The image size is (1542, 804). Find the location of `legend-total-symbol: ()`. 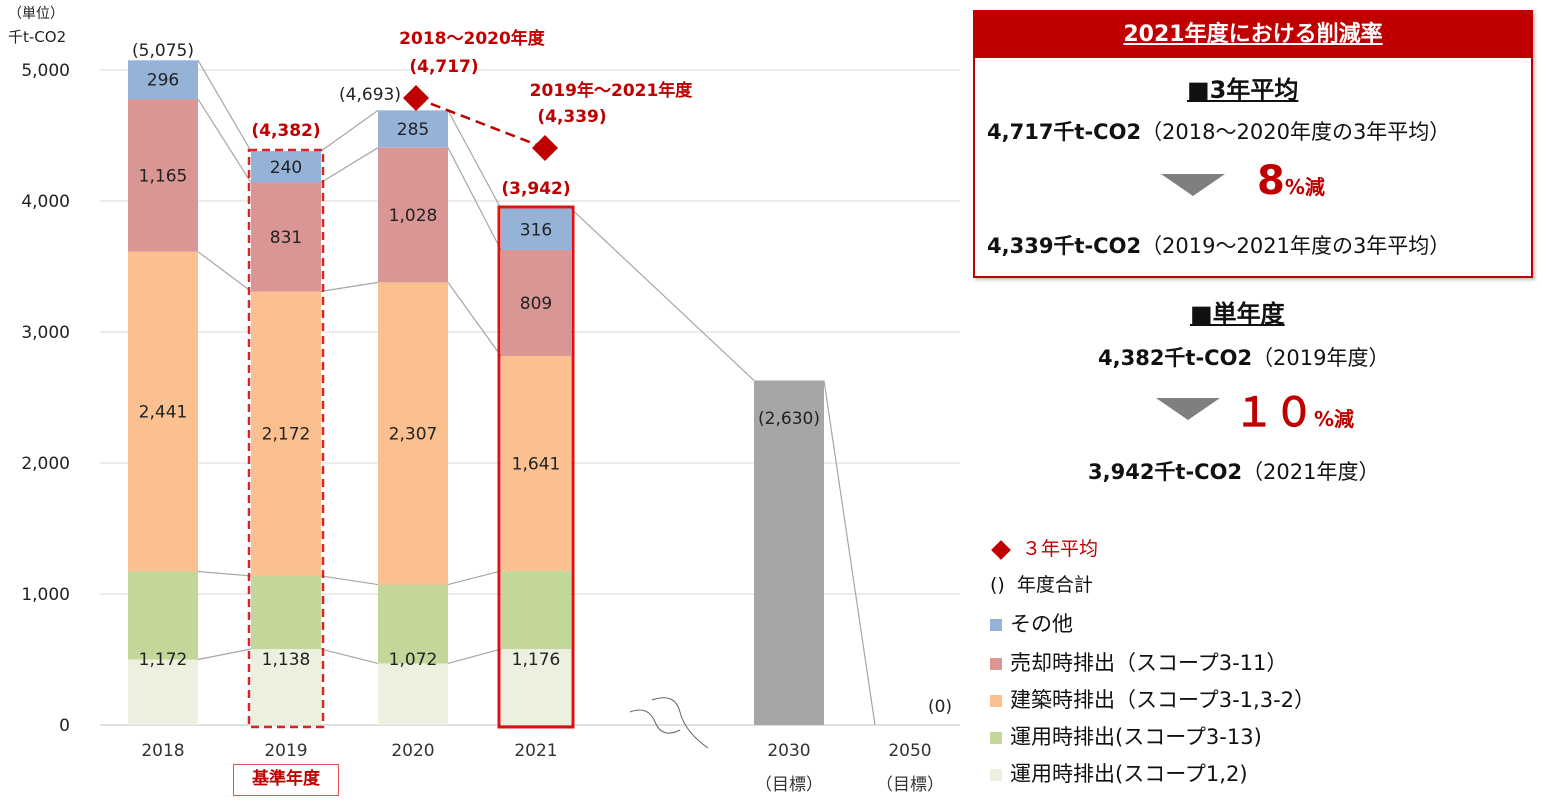

legend-total-symbol: () is located at coordinates (997, 585).